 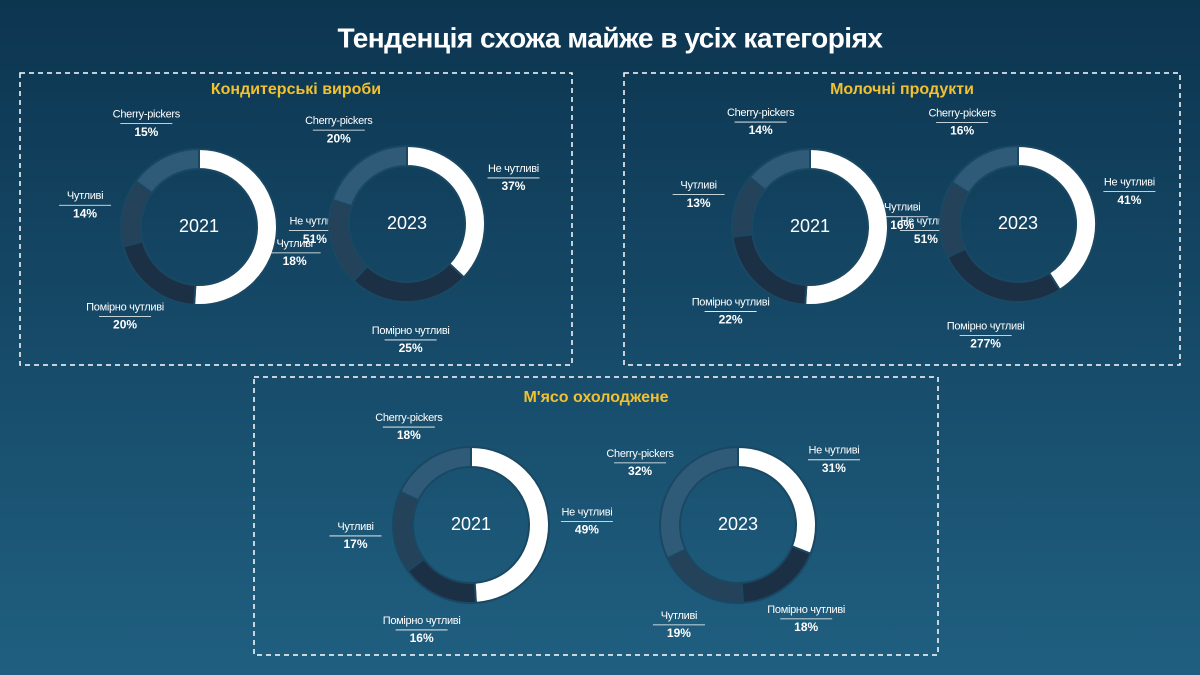 I want to click on segment-value: 37%, so click(x=513, y=186).